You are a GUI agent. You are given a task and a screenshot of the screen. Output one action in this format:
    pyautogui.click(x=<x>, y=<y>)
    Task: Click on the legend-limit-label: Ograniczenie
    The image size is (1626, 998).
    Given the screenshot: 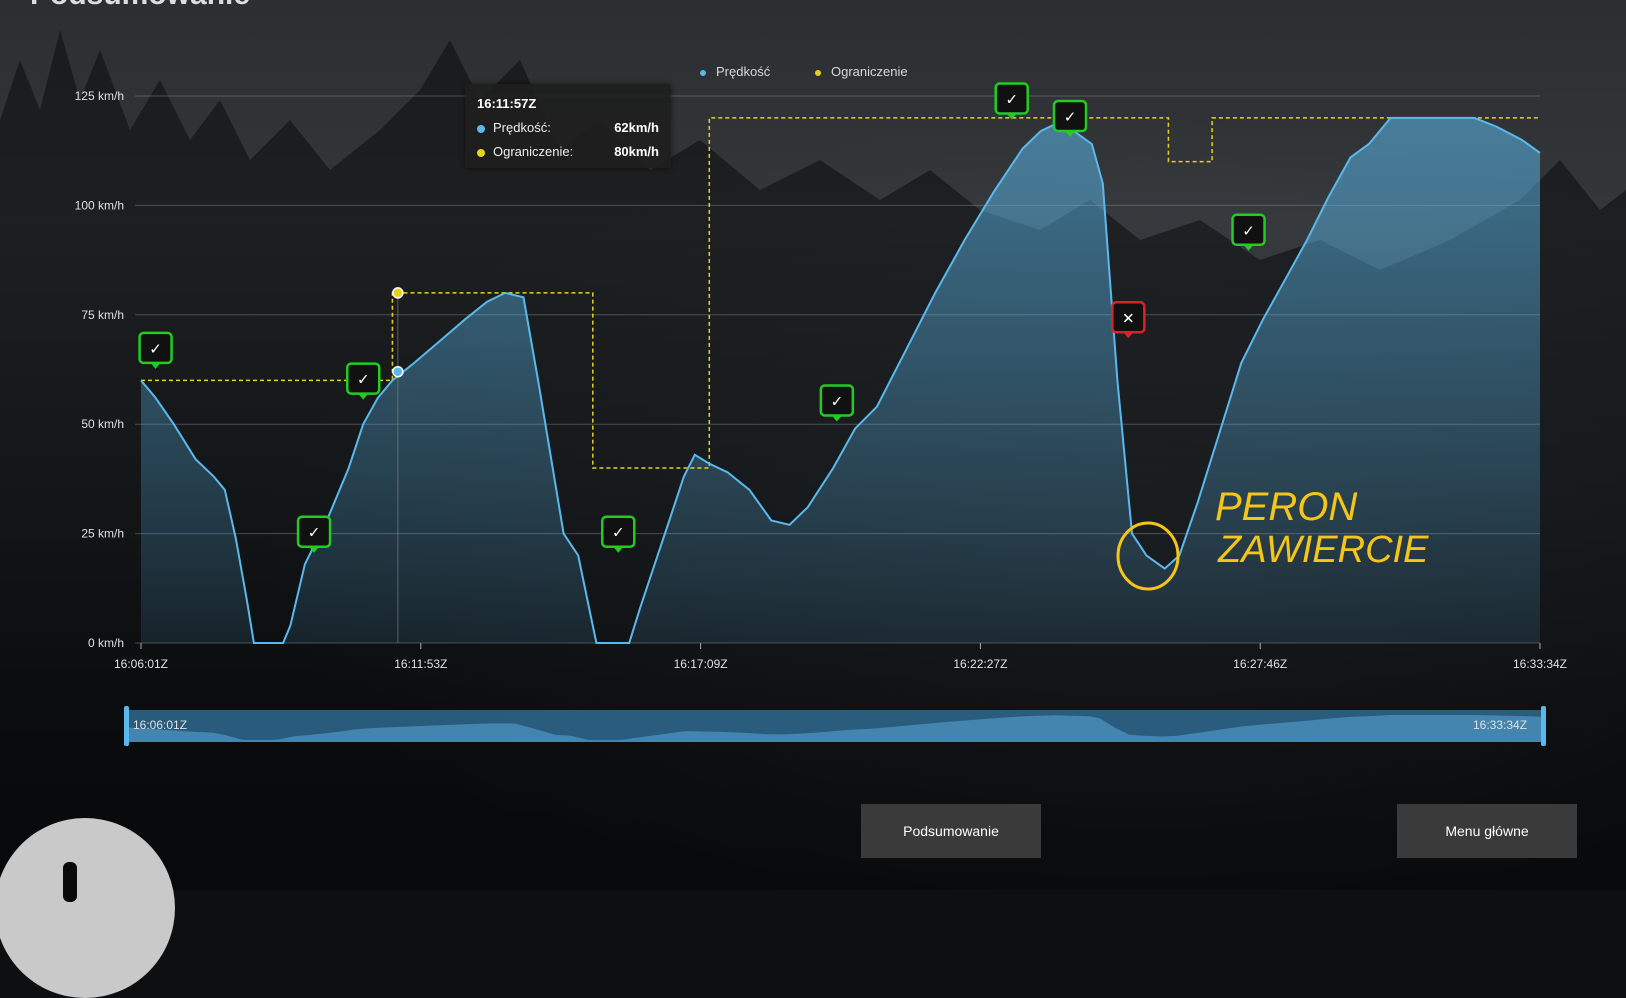 What is the action you would take?
    pyautogui.click(x=869, y=71)
    